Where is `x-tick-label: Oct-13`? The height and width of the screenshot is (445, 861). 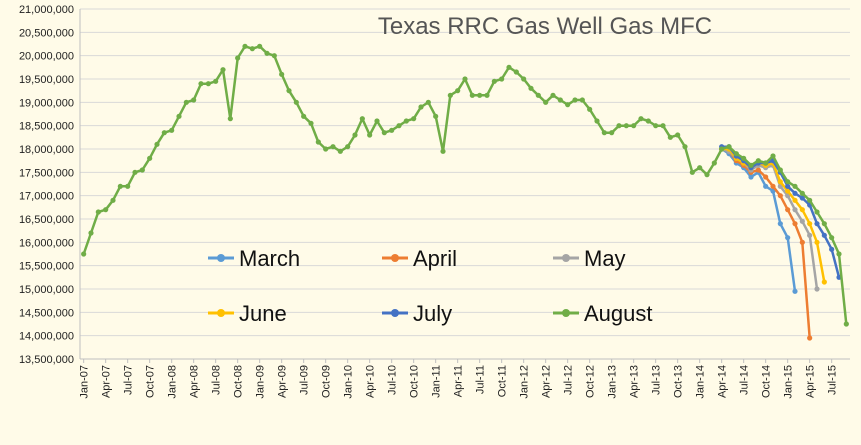 x-tick-label: Oct-13 is located at coordinates (679, 381).